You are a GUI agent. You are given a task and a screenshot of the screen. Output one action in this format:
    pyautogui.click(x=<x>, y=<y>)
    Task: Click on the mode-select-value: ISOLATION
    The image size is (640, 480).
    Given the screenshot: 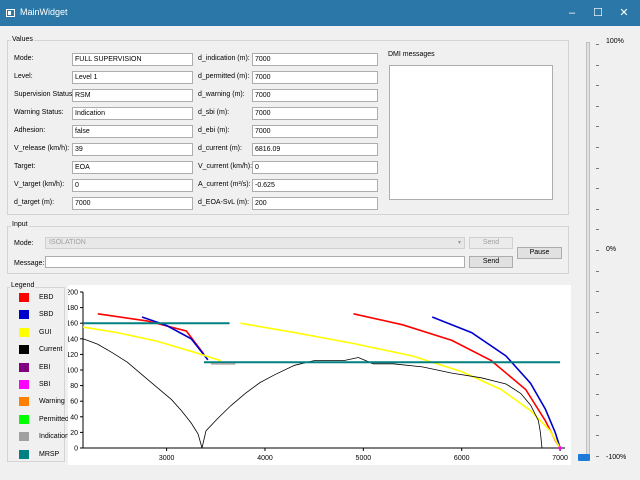 What is the action you would take?
    pyautogui.click(x=67, y=242)
    